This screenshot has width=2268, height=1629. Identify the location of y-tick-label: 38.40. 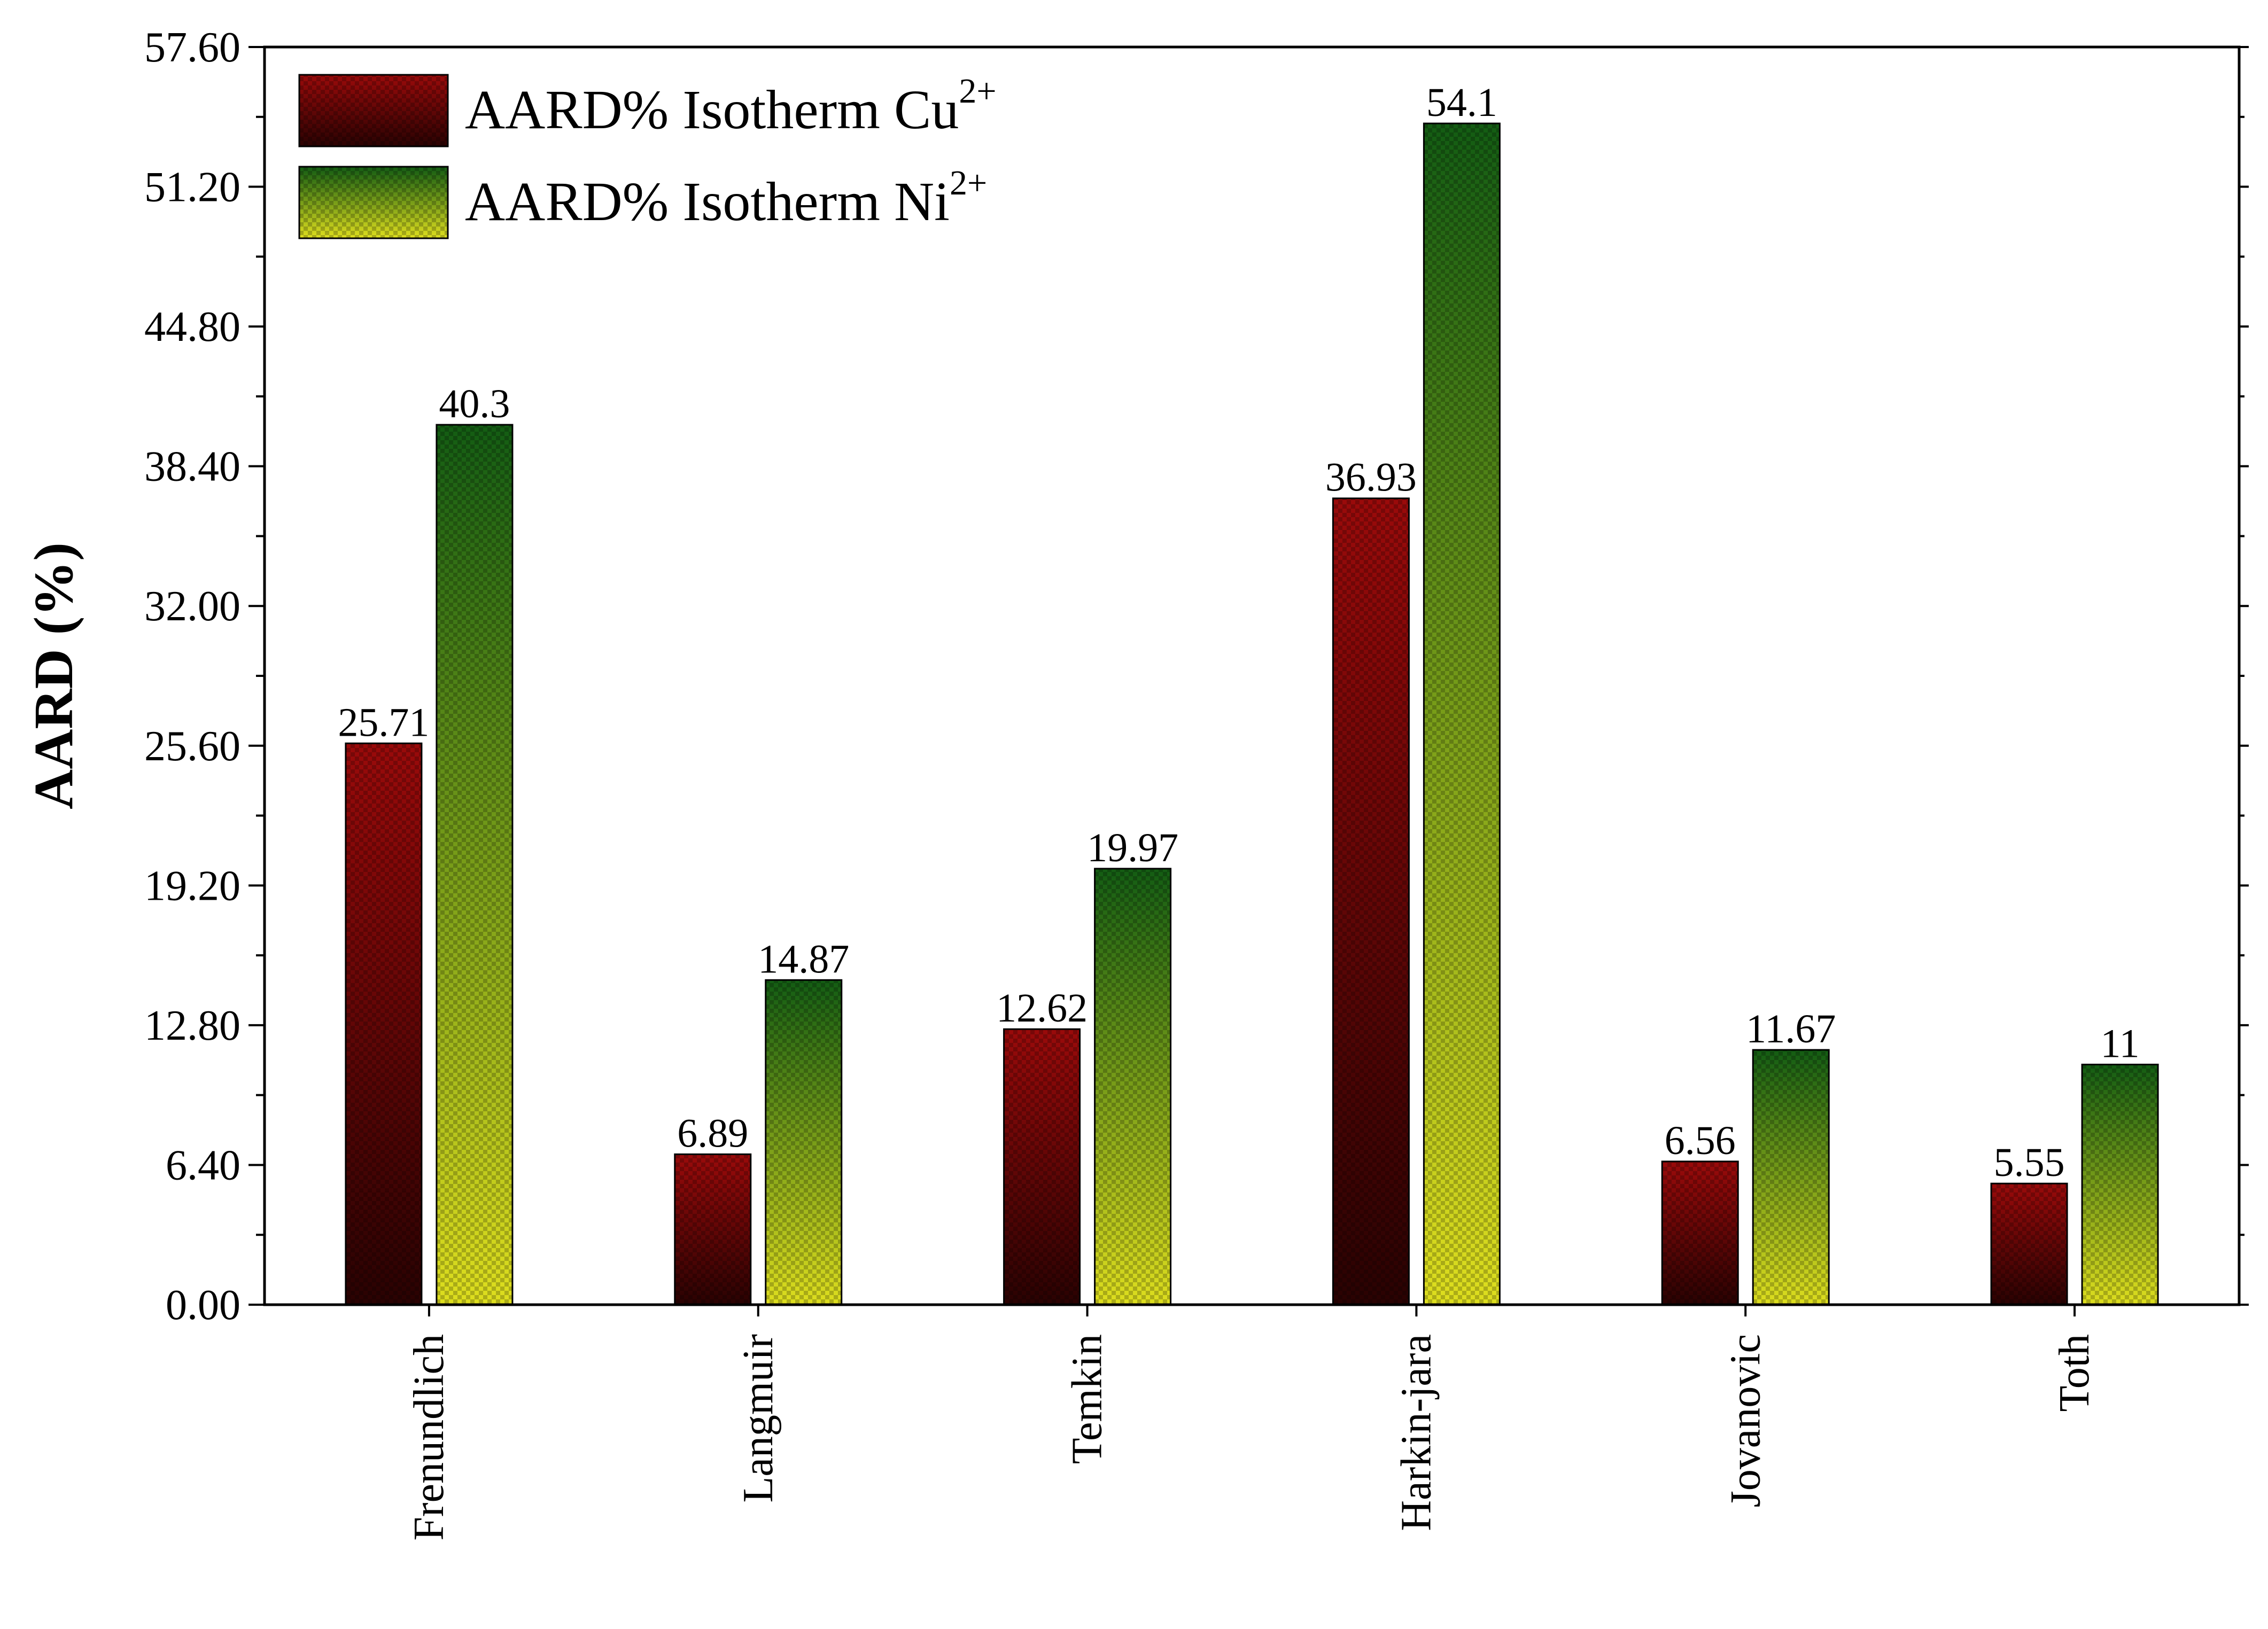
(192, 466).